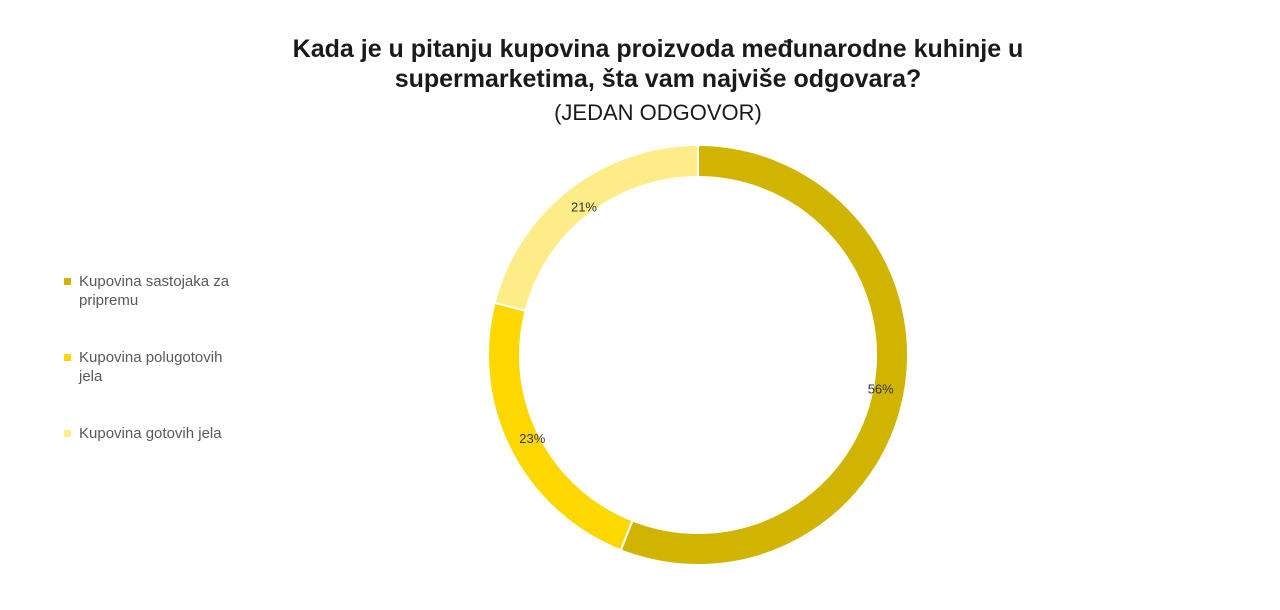 This screenshot has height=610, width=1280. I want to click on chart-subtitle: (JEDAN ODGOVOR), so click(658, 112).